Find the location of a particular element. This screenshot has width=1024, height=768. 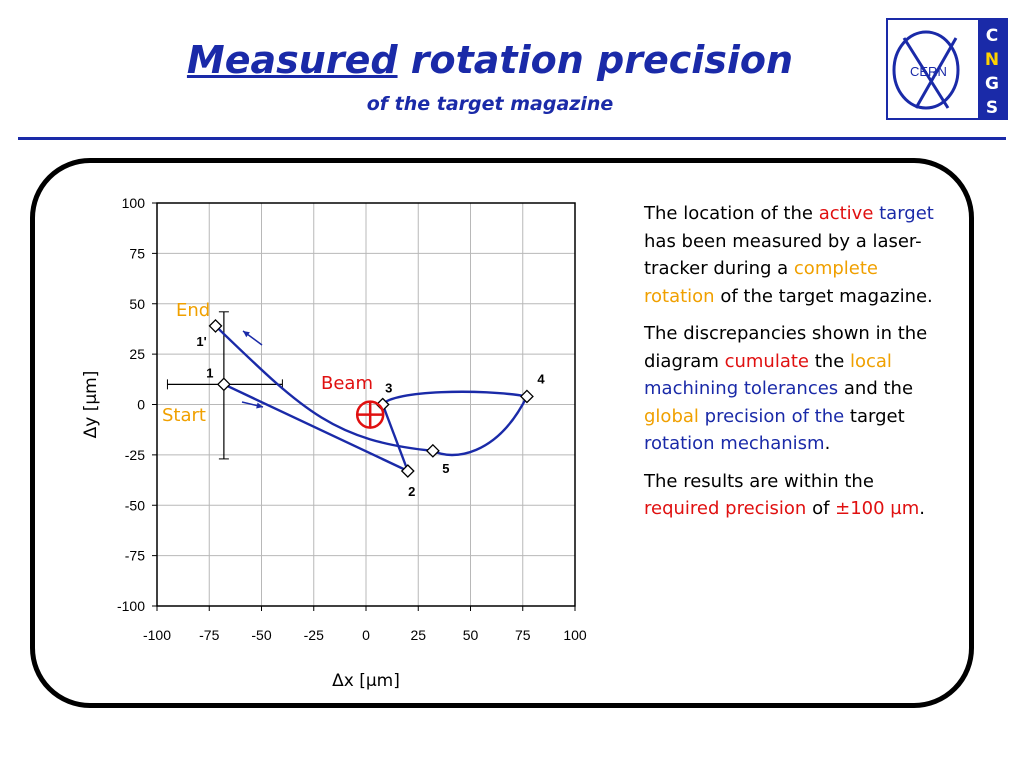

logo-letter-g: G is located at coordinates (992, 84).